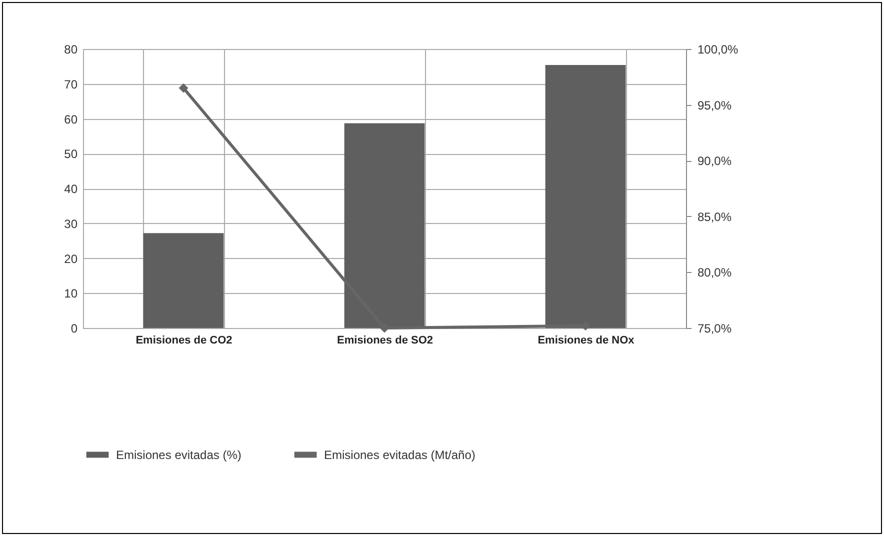  What do you see at coordinates (715, 105) in the screenshot?
I see `y2-tick-label: 95,0%` at bounding box center [715, 105].